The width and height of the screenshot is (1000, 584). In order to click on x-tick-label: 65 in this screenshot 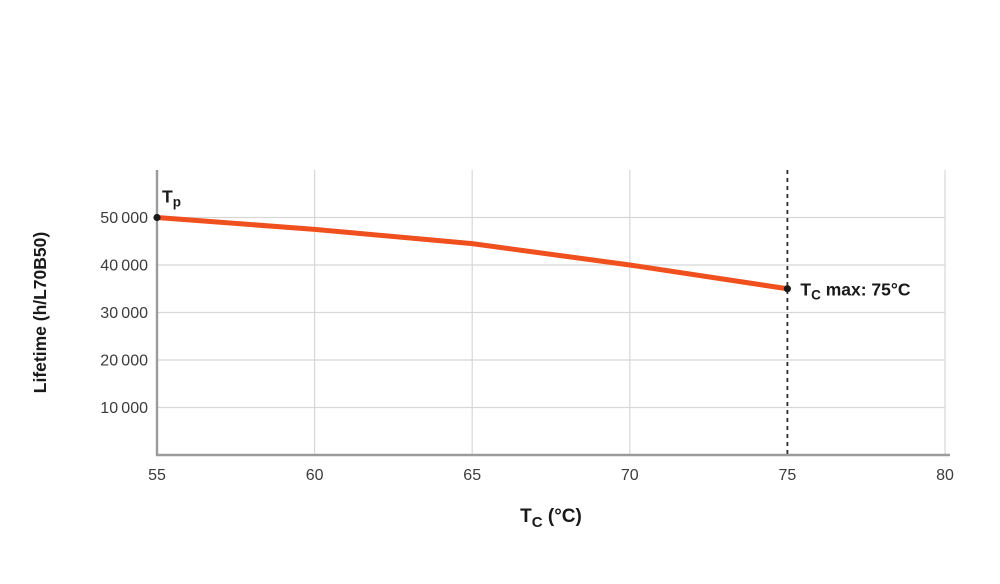, I will do `click(472, 475)`.